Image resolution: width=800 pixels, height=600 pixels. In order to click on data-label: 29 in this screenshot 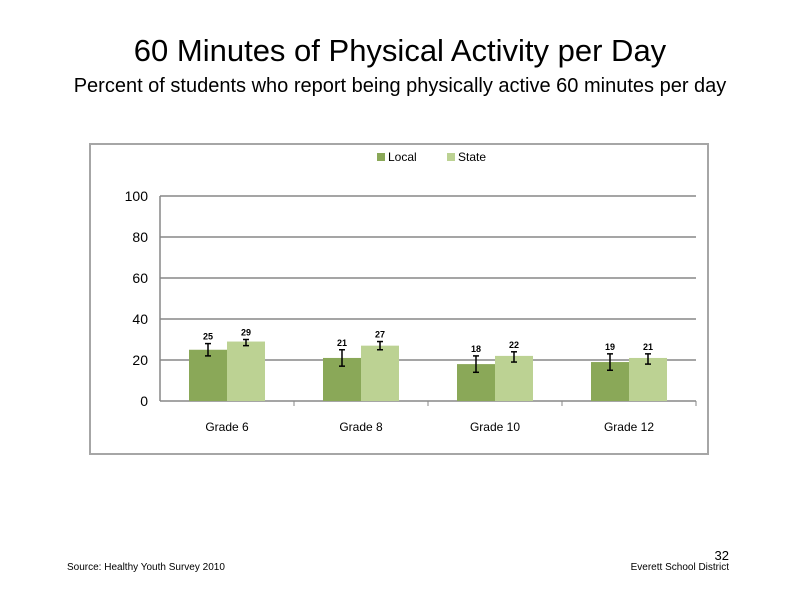, I will do `click(246, 333)`.